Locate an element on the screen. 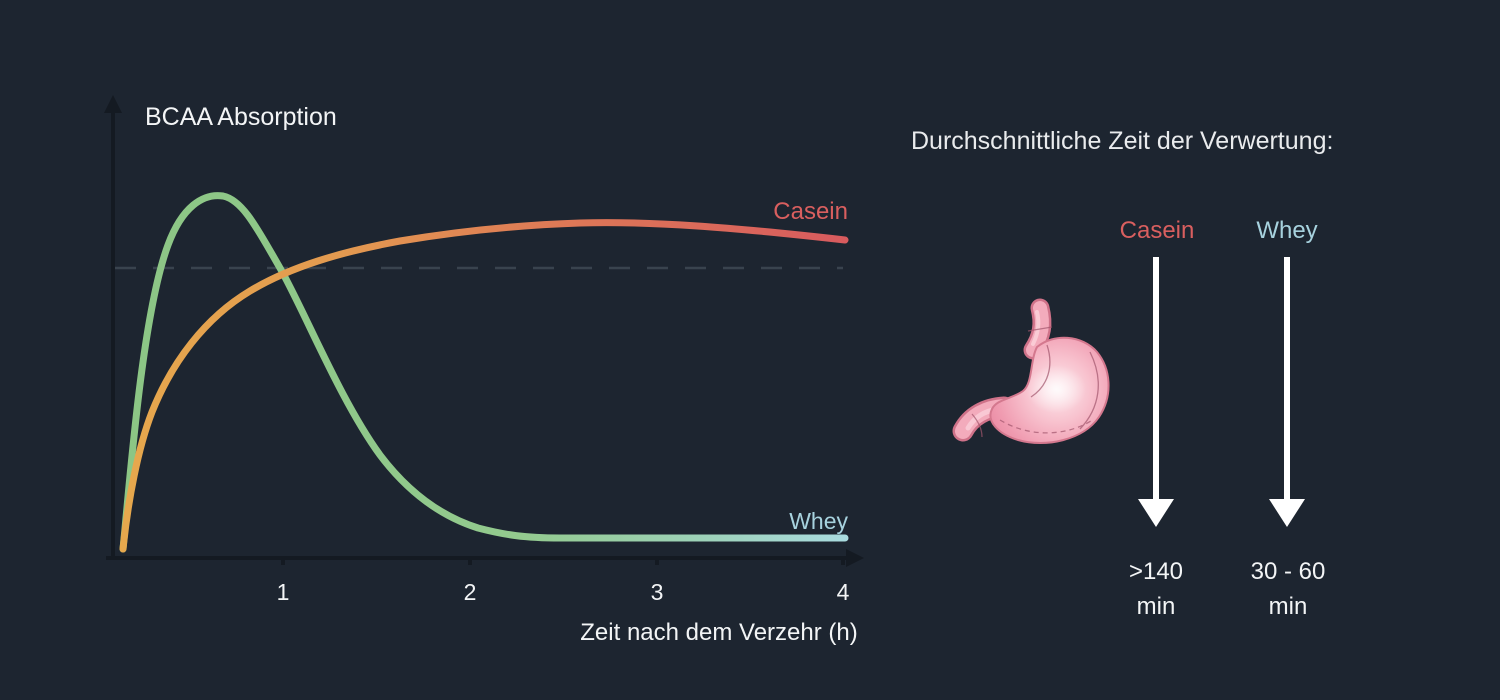  x-axis is located at coordinates (485, 558).